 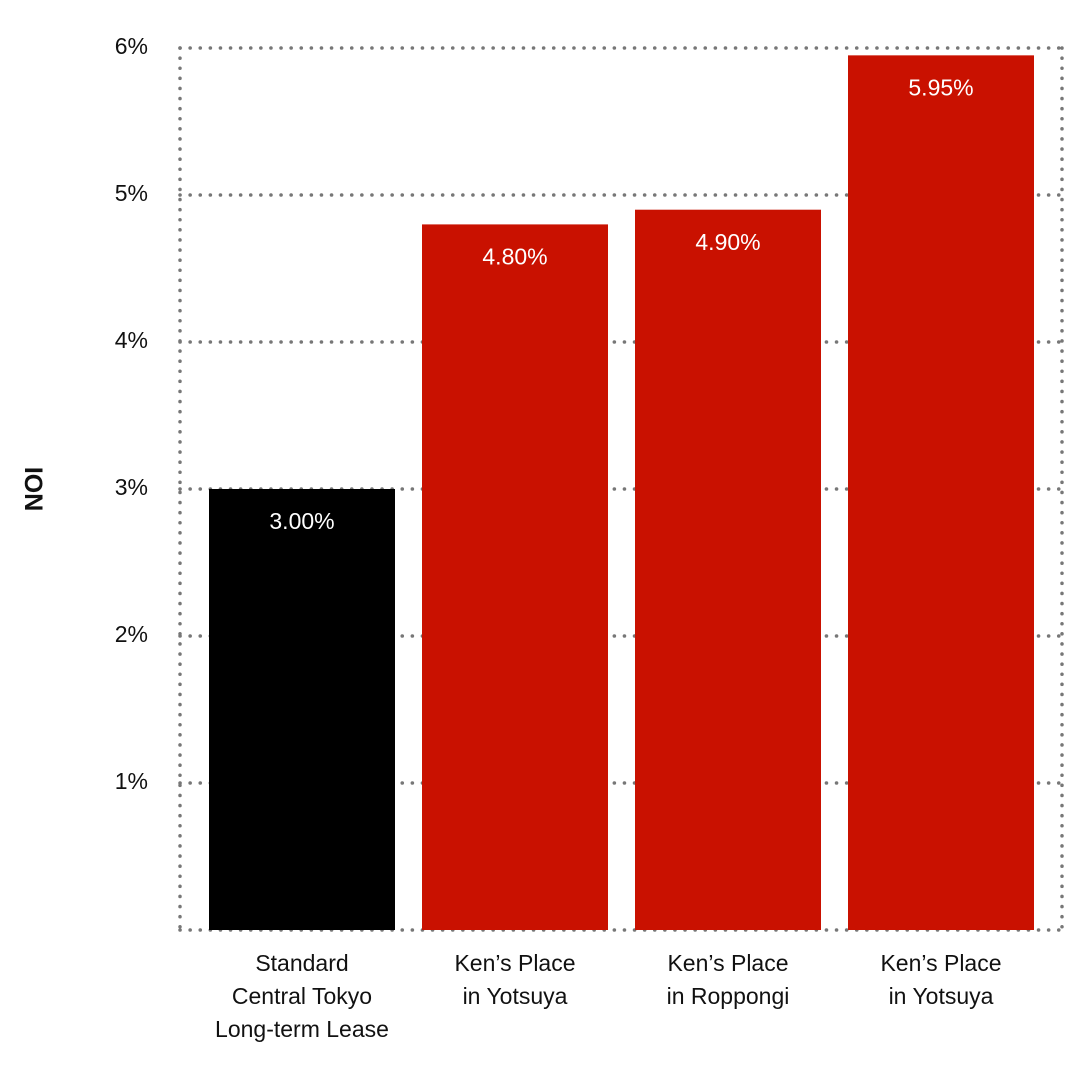 What do you see at coordinates (131, 781) in the screenshot?
I see `y-tick-label: 1%` at bounding box center [131, 781].